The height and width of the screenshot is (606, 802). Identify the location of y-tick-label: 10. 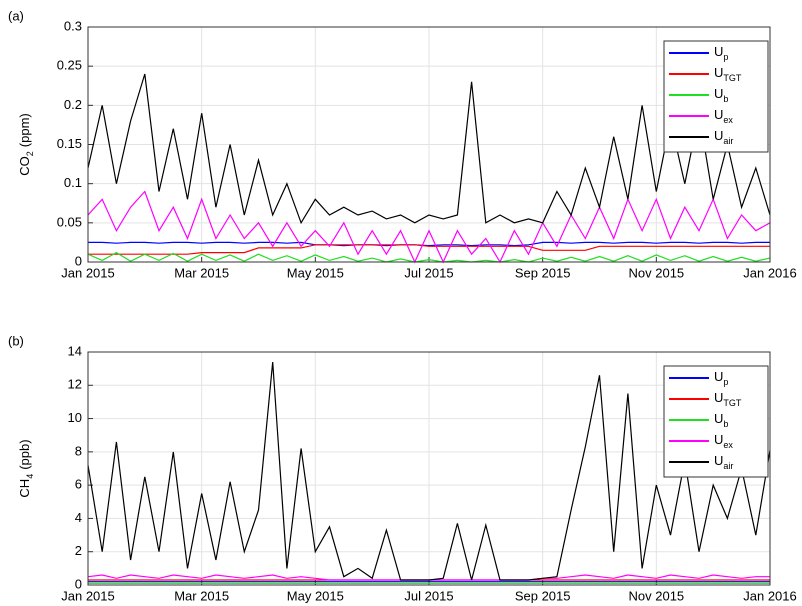
(75, 417).